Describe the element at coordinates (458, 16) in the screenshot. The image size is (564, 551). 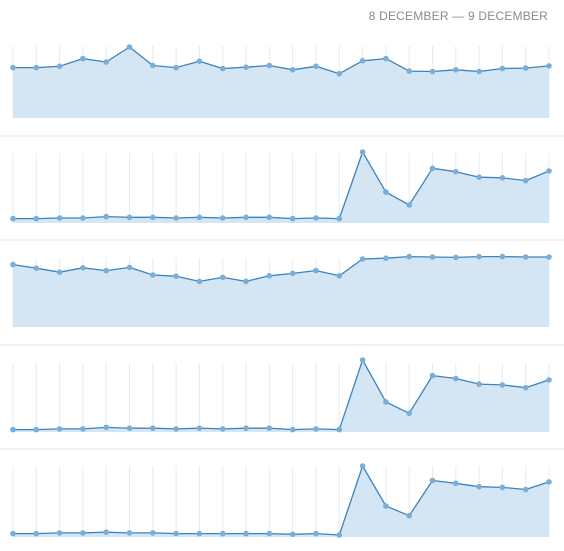
I see `date-range-label: 8 DECEMBER — 9 DECEMBER` at that location.